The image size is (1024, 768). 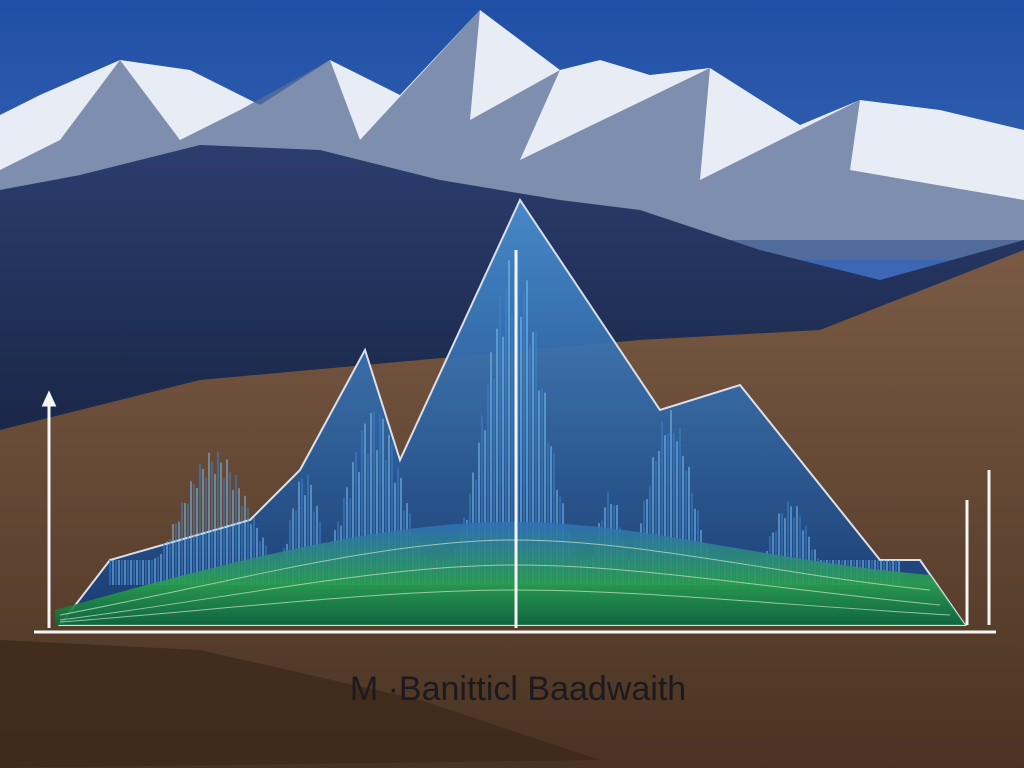 I want to click on foreground, so click(x=300, y=704).